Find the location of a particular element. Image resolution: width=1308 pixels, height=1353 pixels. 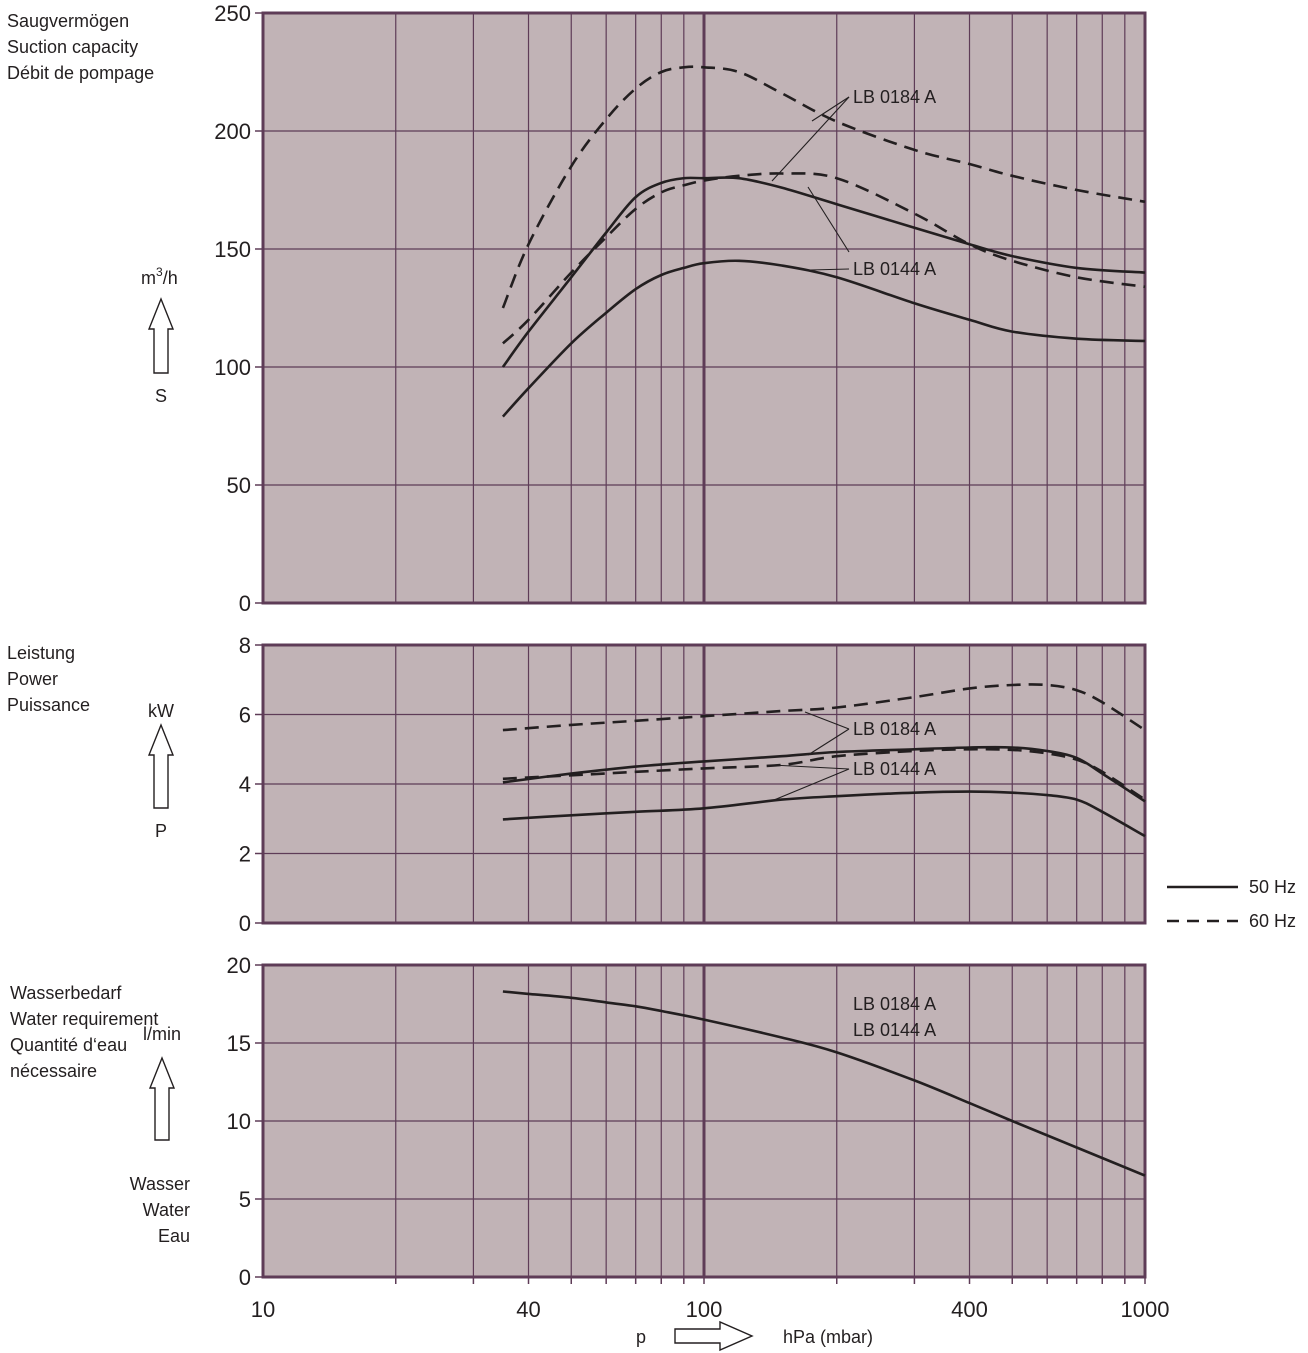

y-tick-label: 150 is located at coordinates (232, 249).